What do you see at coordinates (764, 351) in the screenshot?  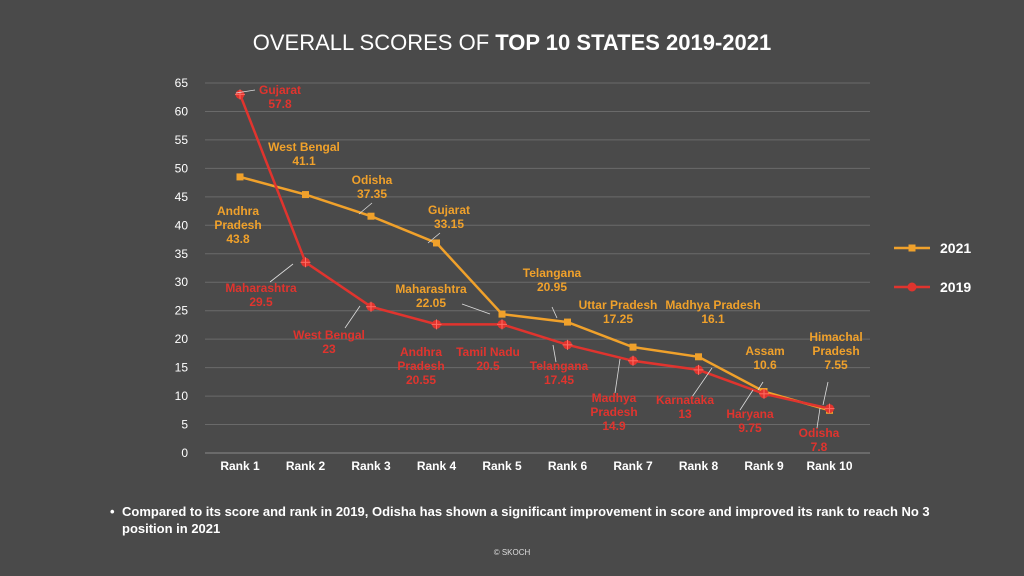 I see `data-label-state: Assam` at bounding box center [764, 351].